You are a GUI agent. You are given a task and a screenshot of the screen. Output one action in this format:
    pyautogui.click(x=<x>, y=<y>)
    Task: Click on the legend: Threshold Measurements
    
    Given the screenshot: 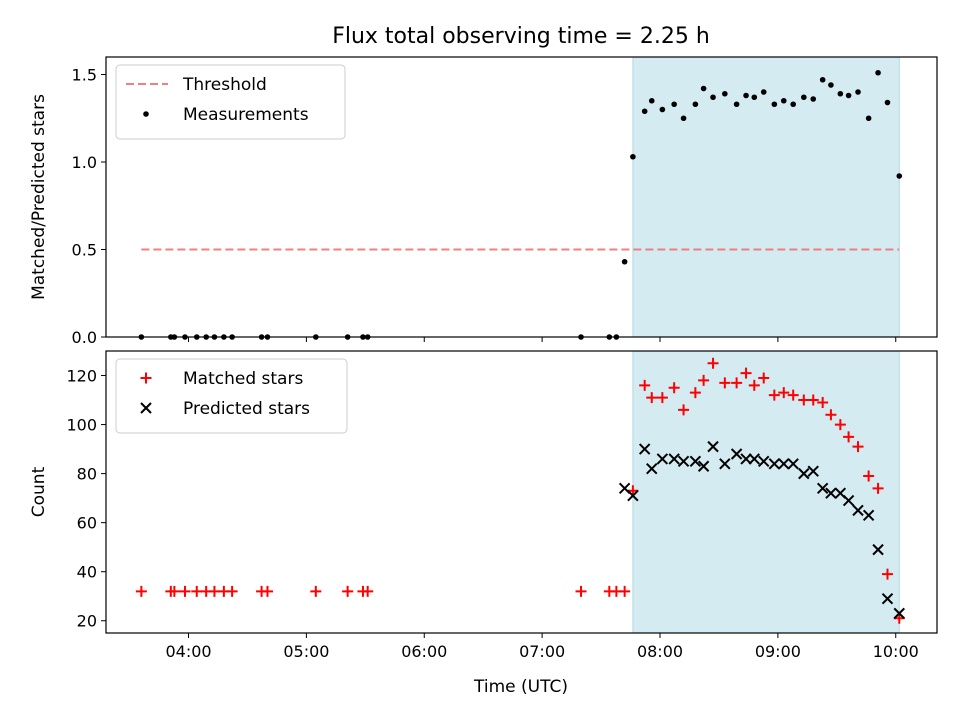 What is the action you would take?
    pyautogui.click(x=230, y=102)
    